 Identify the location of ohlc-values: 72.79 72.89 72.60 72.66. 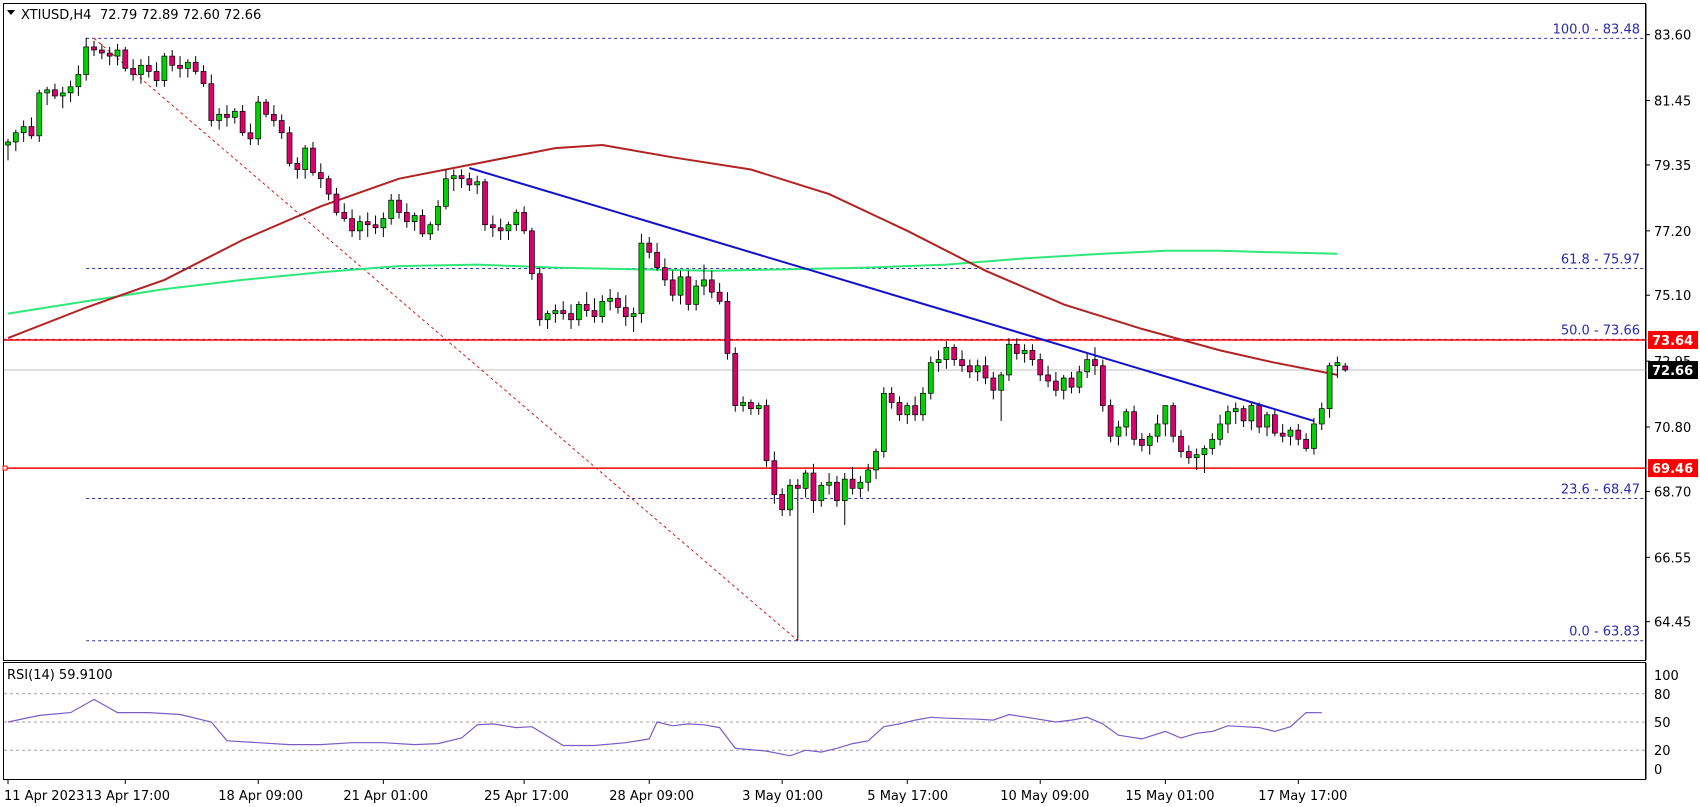
(180, 15).